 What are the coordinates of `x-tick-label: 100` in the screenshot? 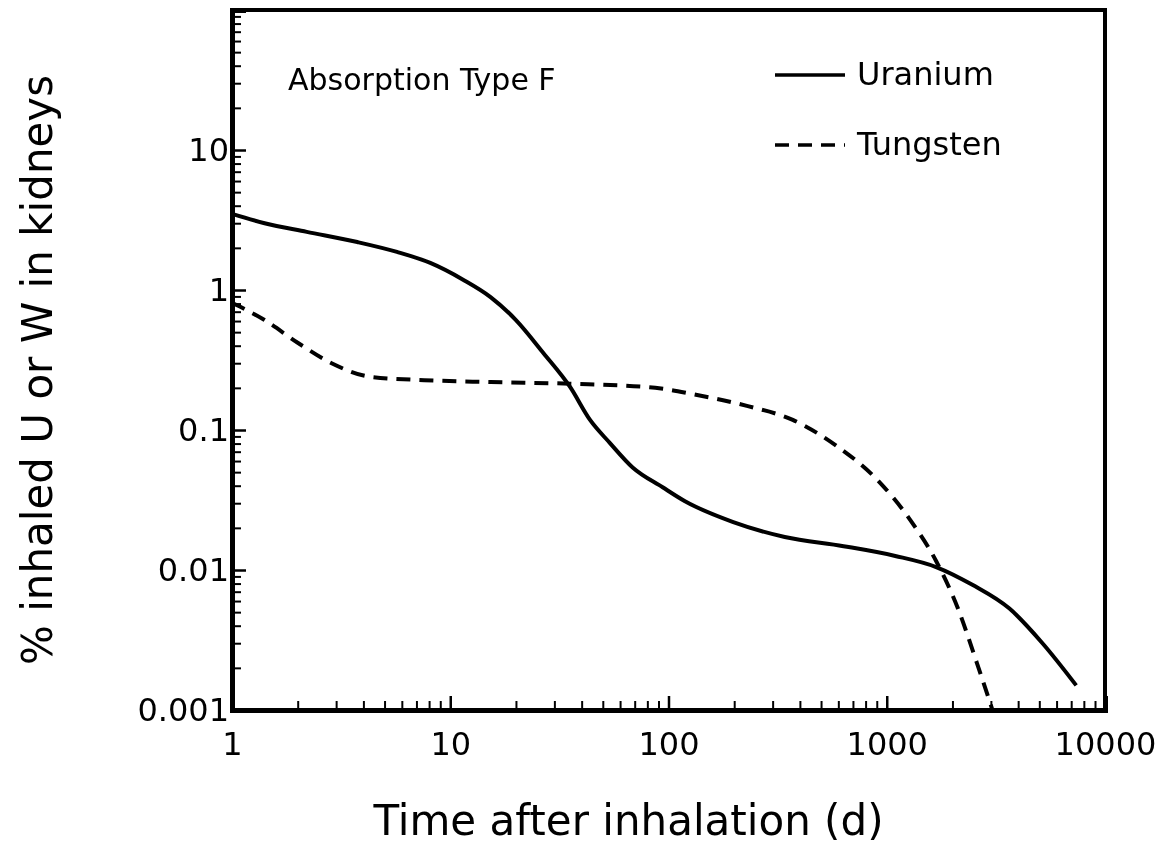 It's located at (669, 743).